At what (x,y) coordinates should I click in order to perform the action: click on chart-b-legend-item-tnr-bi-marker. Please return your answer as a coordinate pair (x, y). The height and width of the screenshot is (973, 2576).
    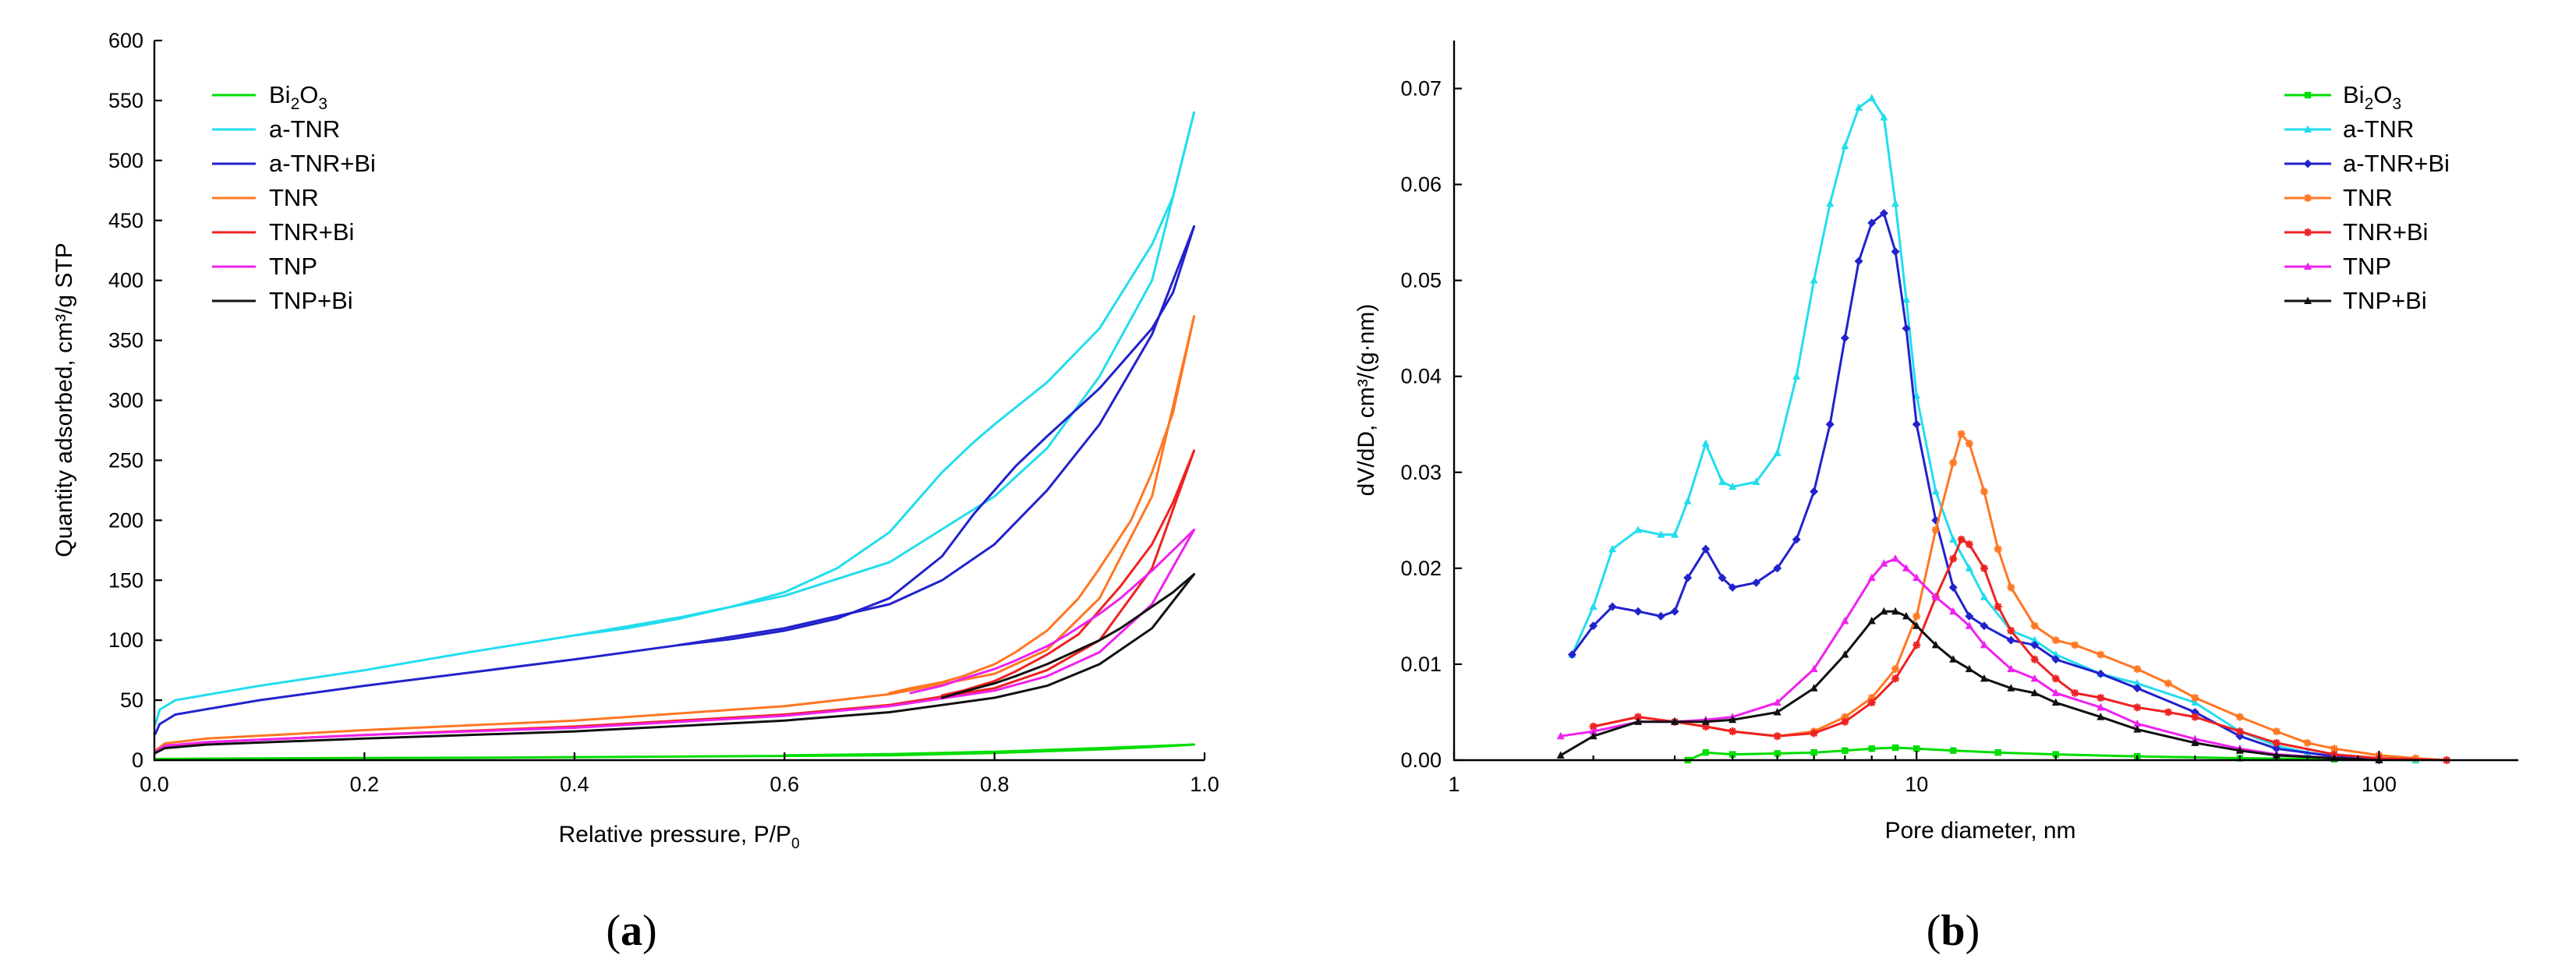
    Looking at the image, I should click on (2308, 232).